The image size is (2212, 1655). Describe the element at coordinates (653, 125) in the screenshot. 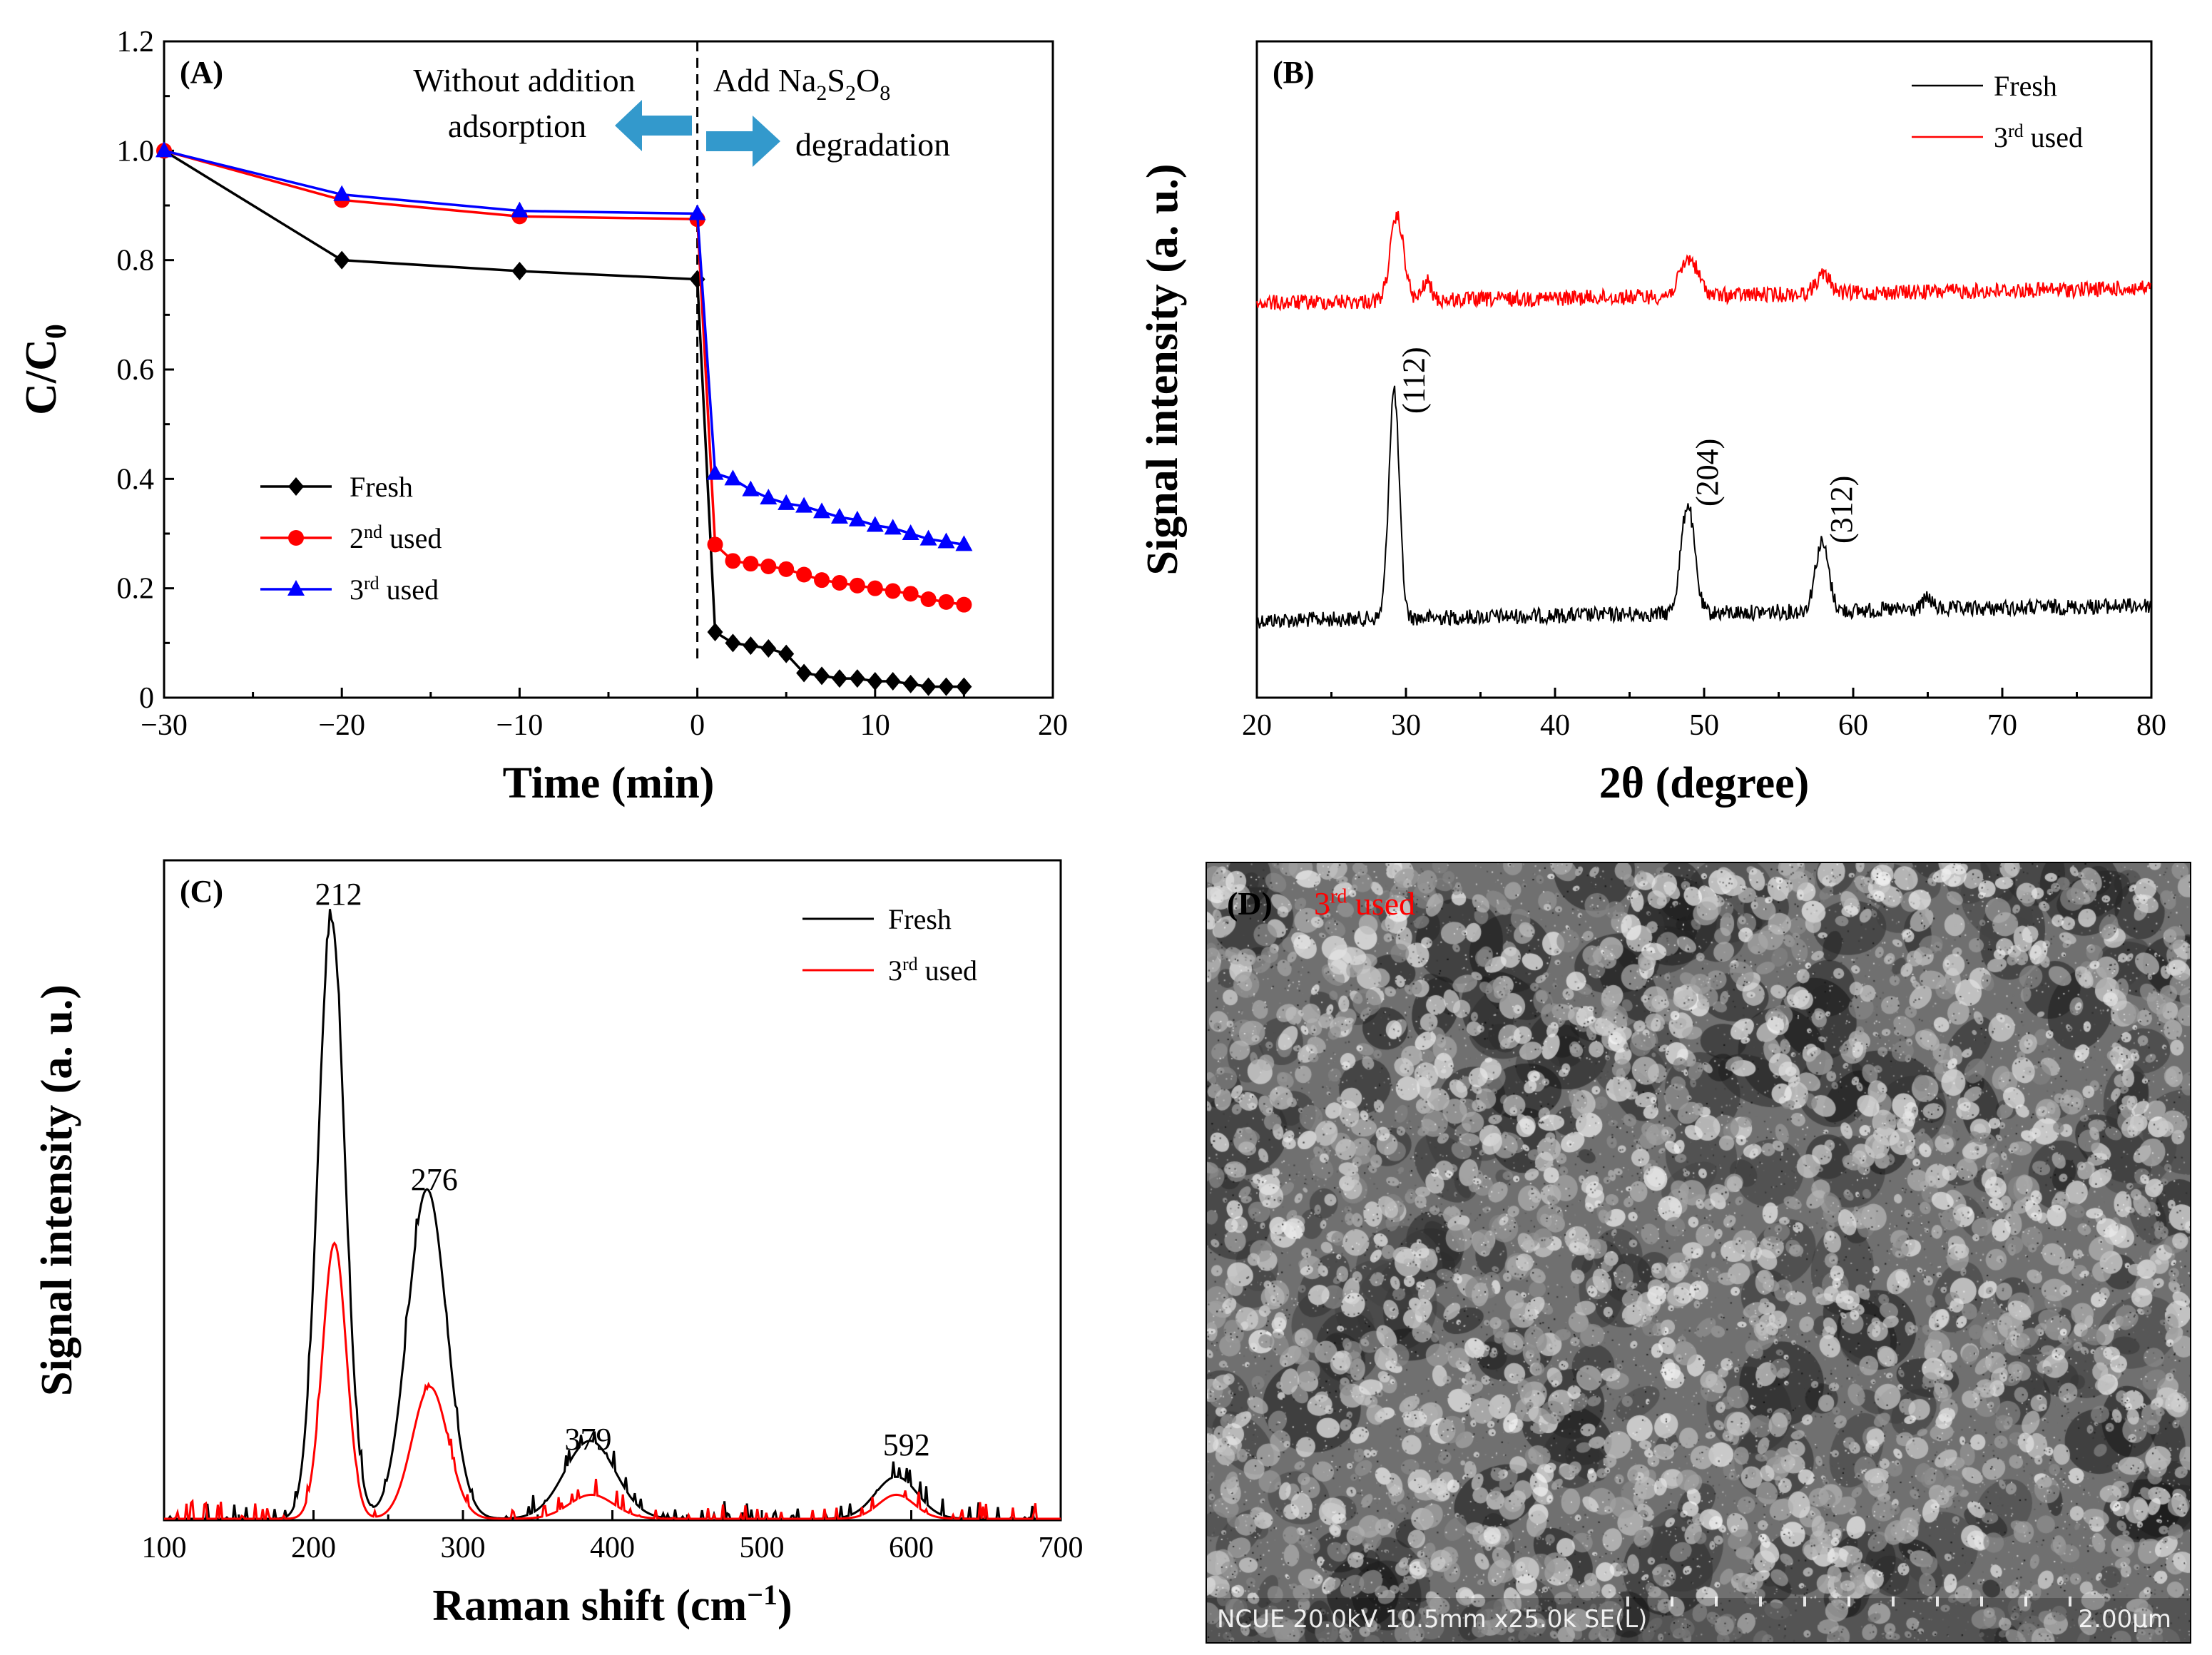

I see `left-arrow` at that location.